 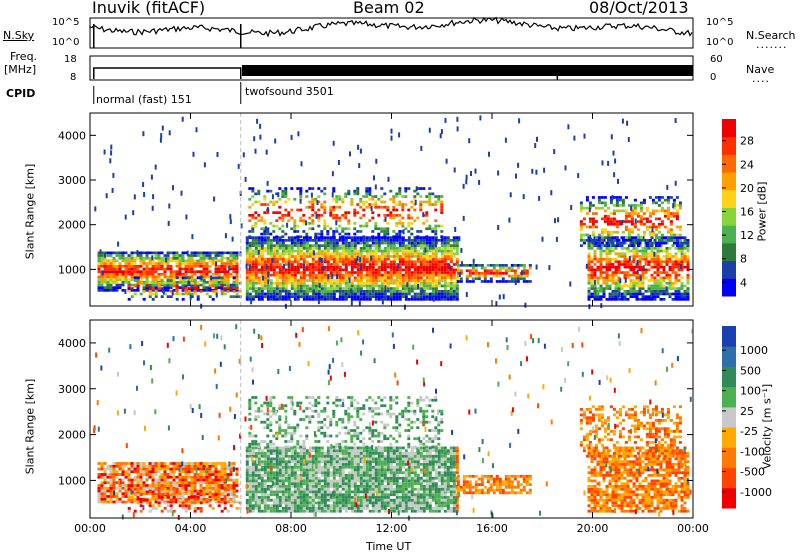 I want to click on power-colorbar-segment, so click(x=729, y=128).